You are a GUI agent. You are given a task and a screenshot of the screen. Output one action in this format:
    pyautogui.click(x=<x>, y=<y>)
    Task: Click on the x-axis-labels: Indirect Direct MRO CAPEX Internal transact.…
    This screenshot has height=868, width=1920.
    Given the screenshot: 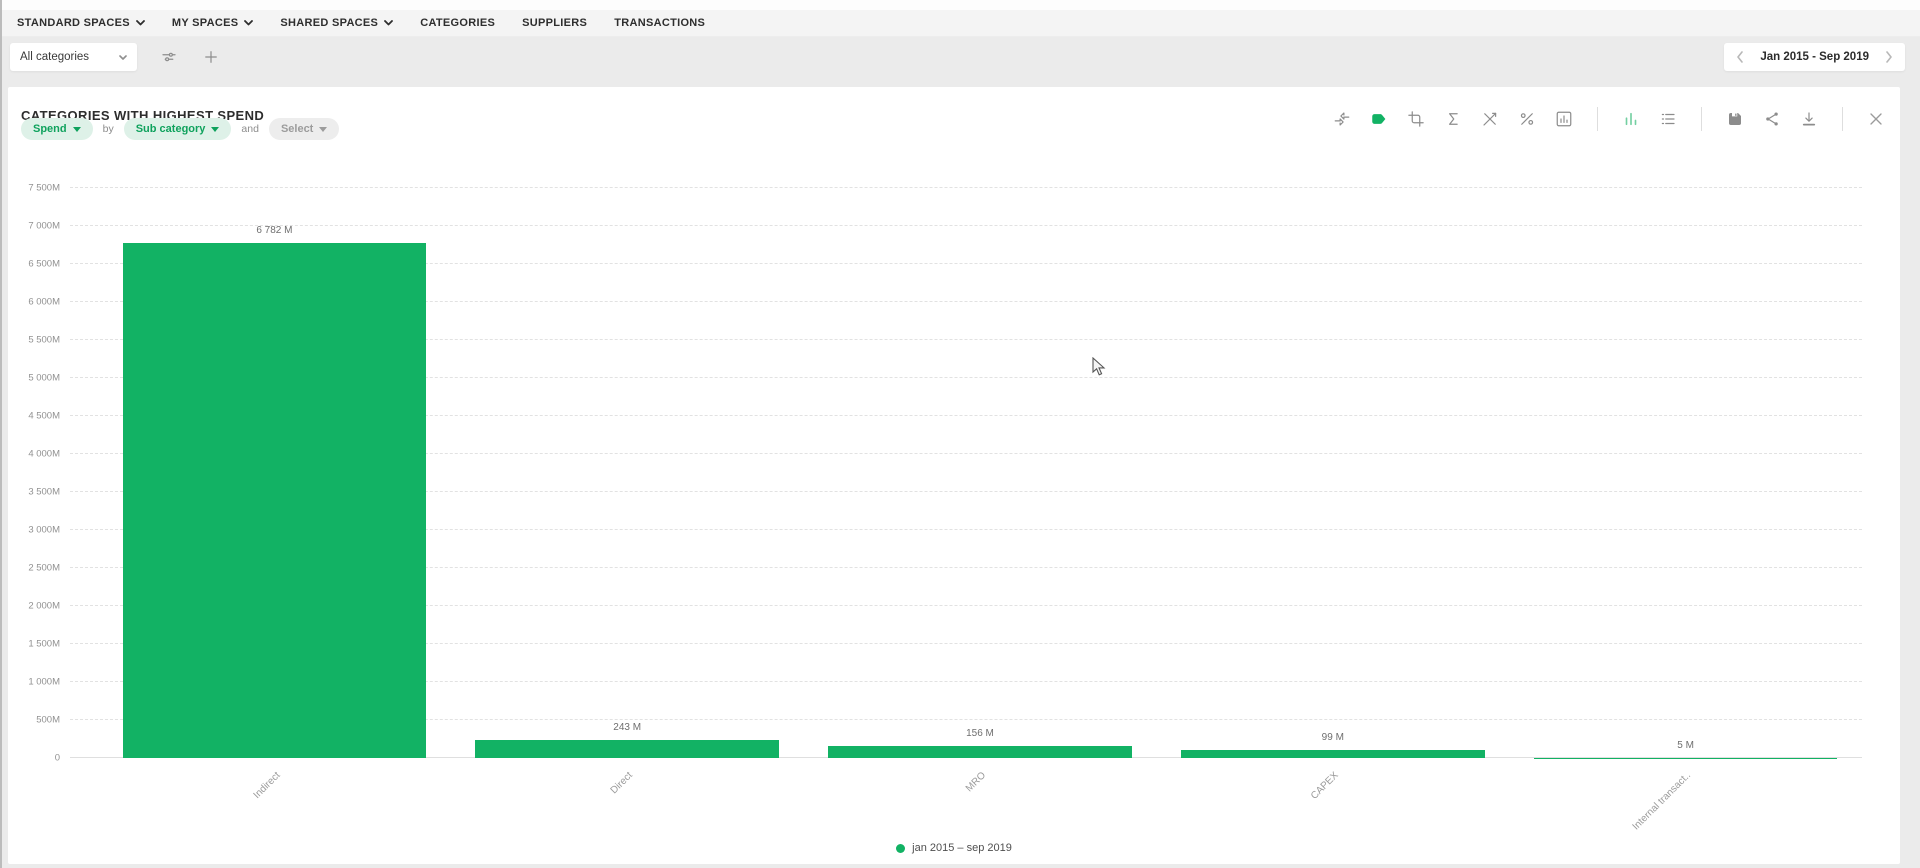 What is the action you would take?
    pyautogui.click(x=980, y=798)
    